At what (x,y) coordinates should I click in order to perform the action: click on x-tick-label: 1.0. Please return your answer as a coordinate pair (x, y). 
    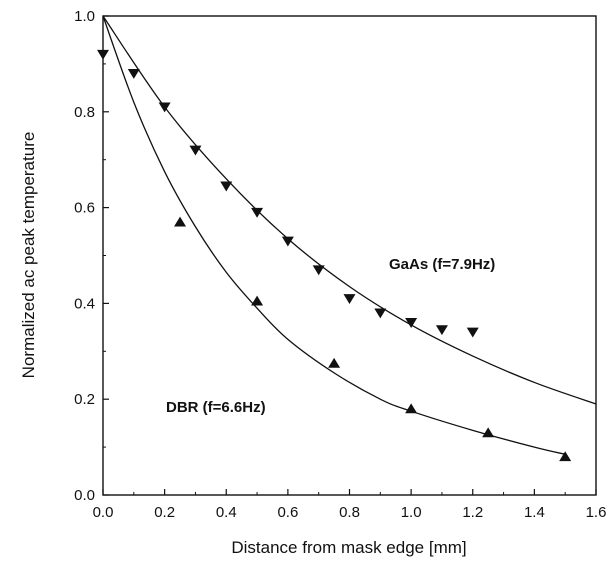
    Looking at the image, I should click on (411, 512).